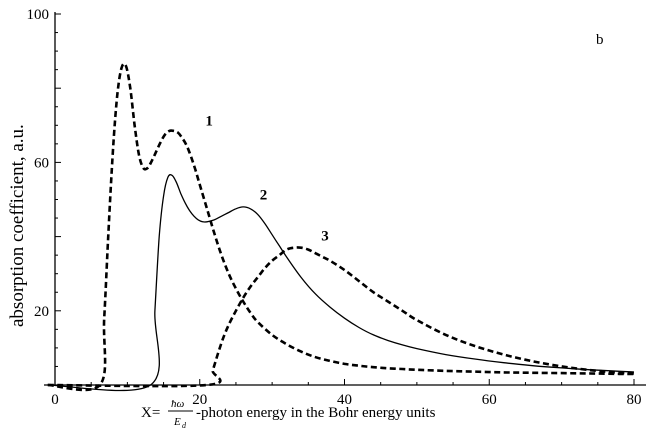 This screenshot has width=655, height=435. I want to click on panel-label: b, so click(600, 40).